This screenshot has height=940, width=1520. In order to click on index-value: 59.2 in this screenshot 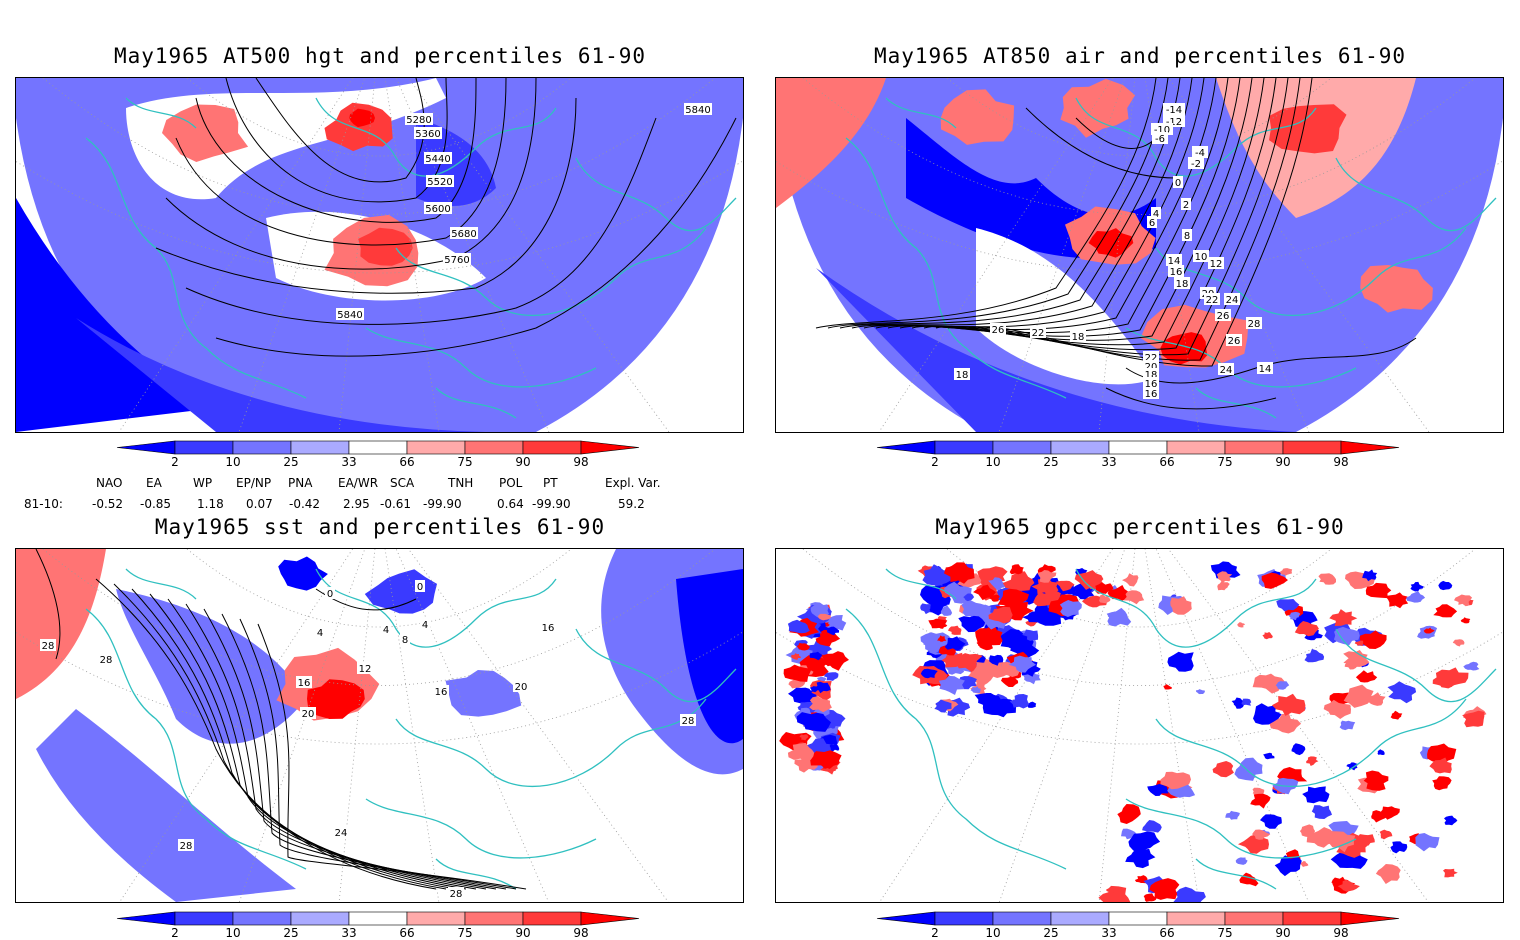, I will do `click(631, 504)`.